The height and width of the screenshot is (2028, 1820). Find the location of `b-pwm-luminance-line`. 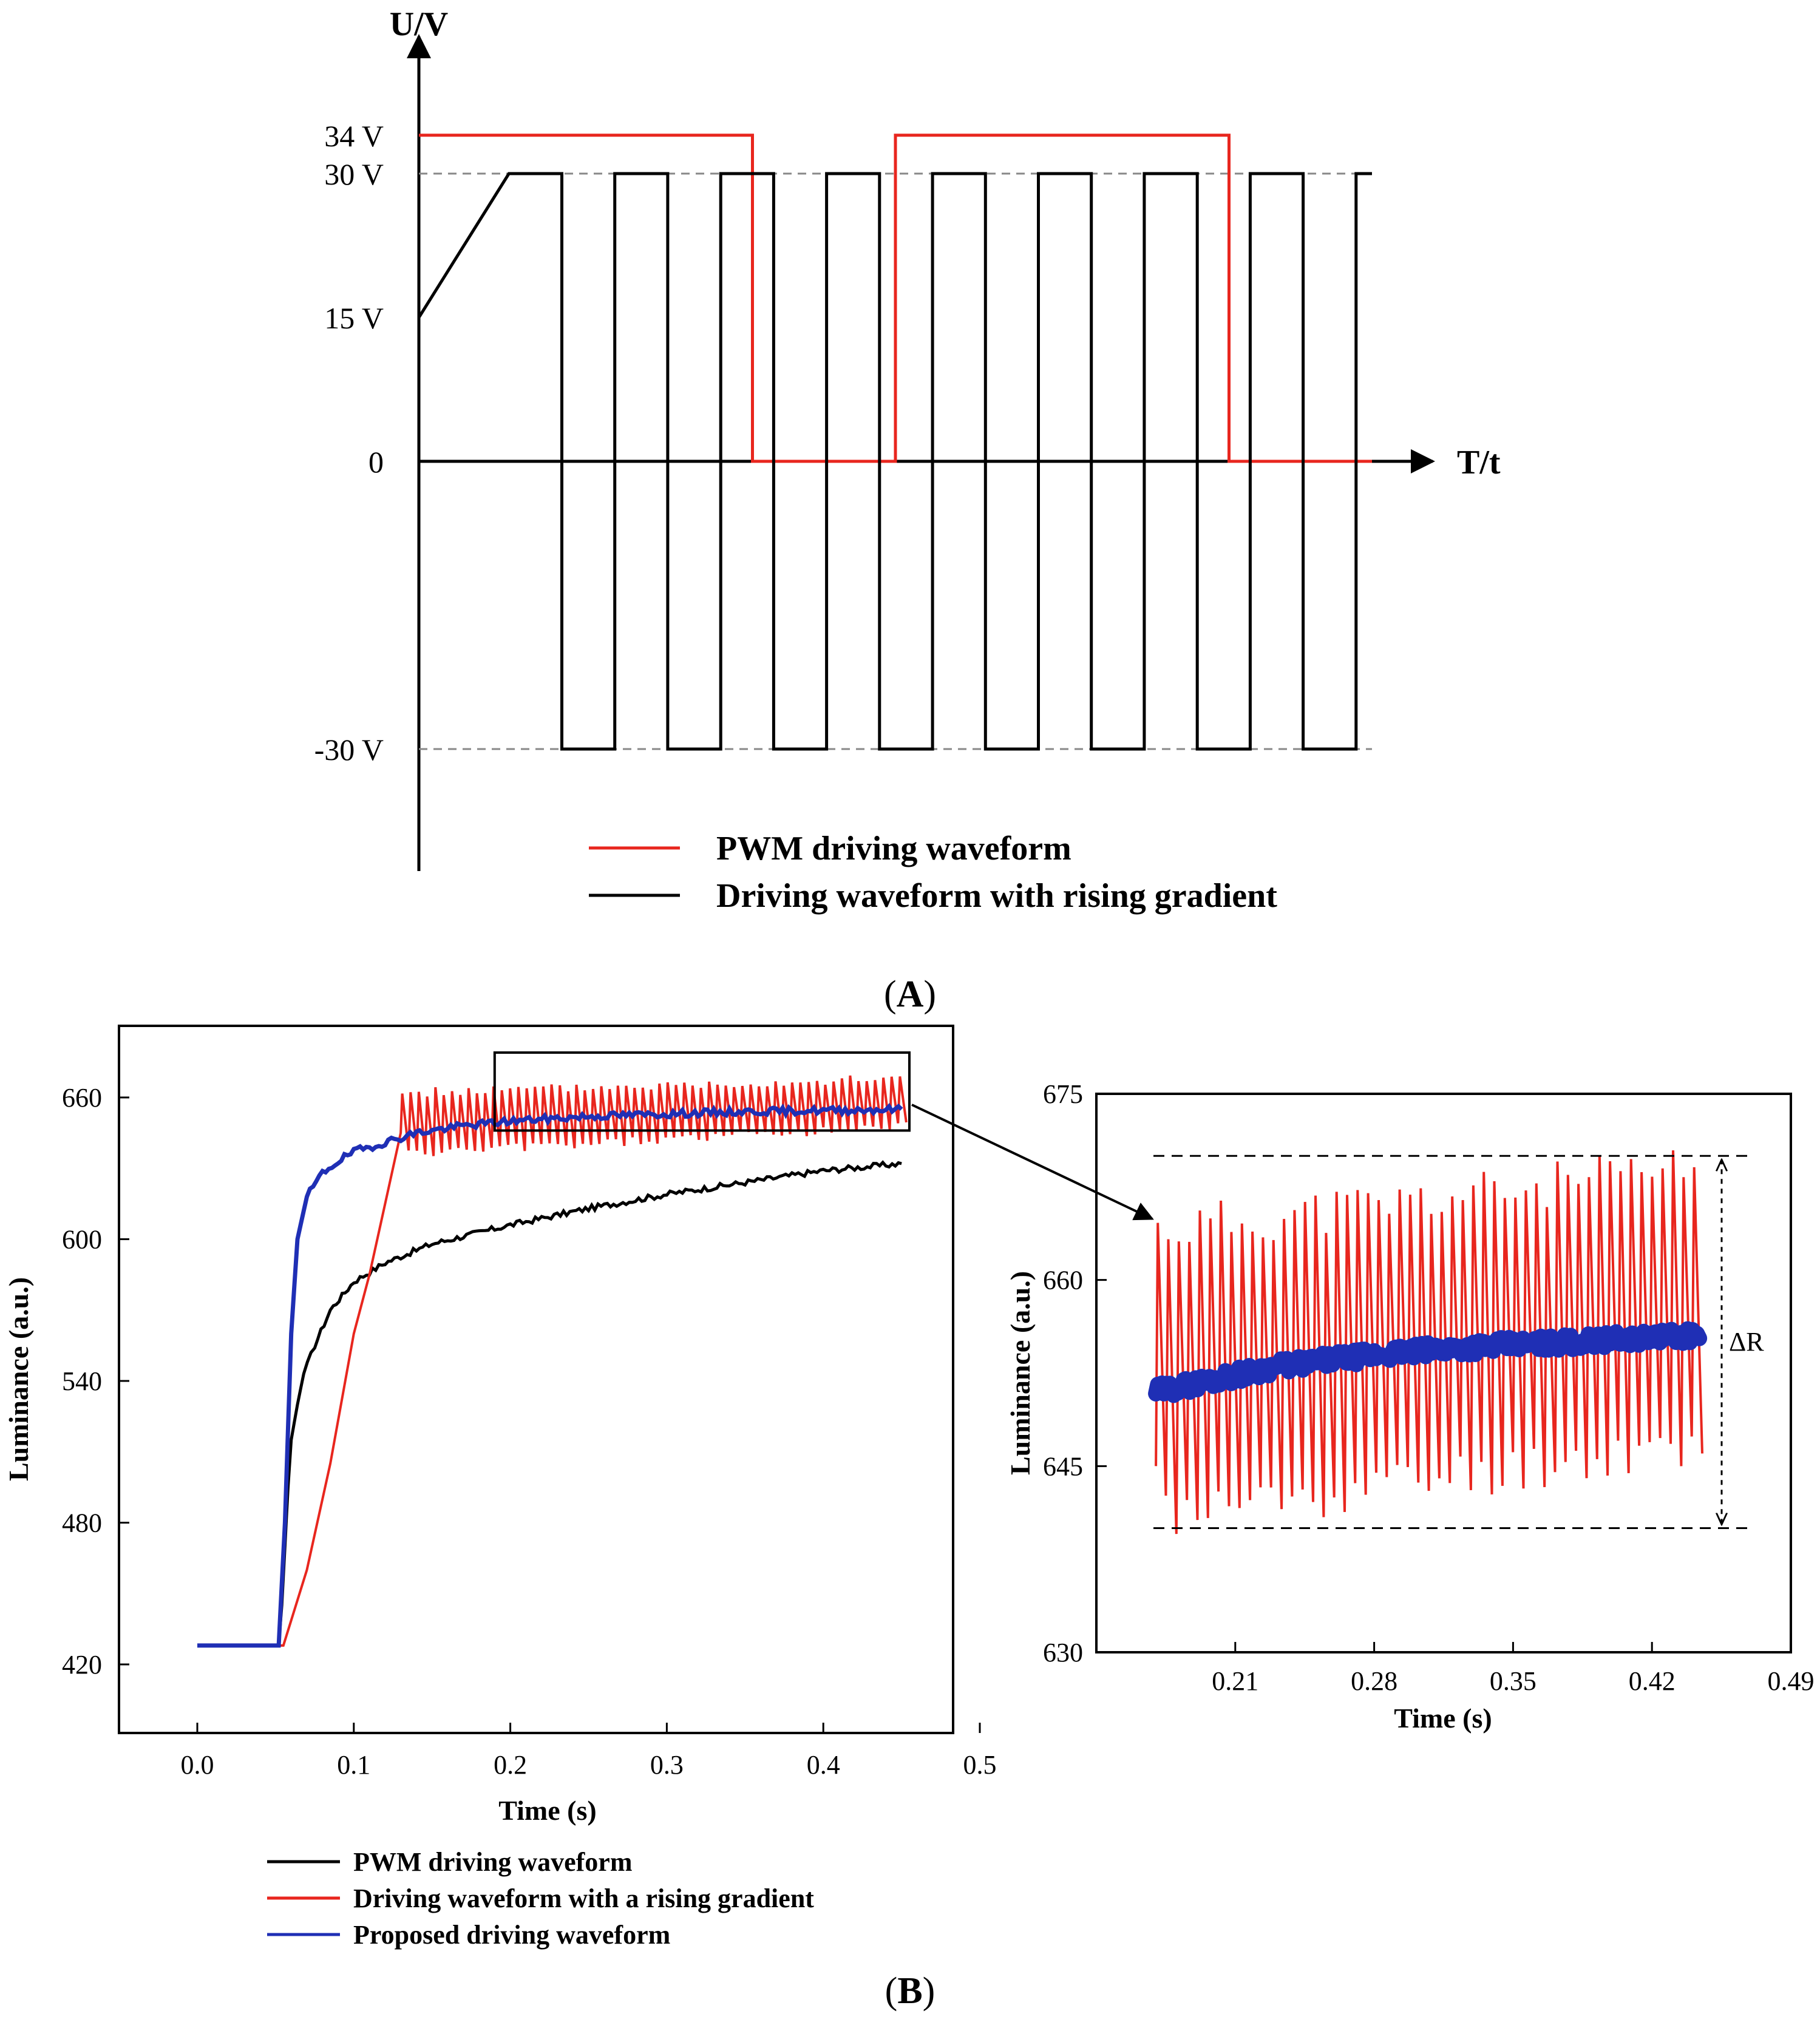

b-pwm-luminance-line is located at coordinates (549, 1403).